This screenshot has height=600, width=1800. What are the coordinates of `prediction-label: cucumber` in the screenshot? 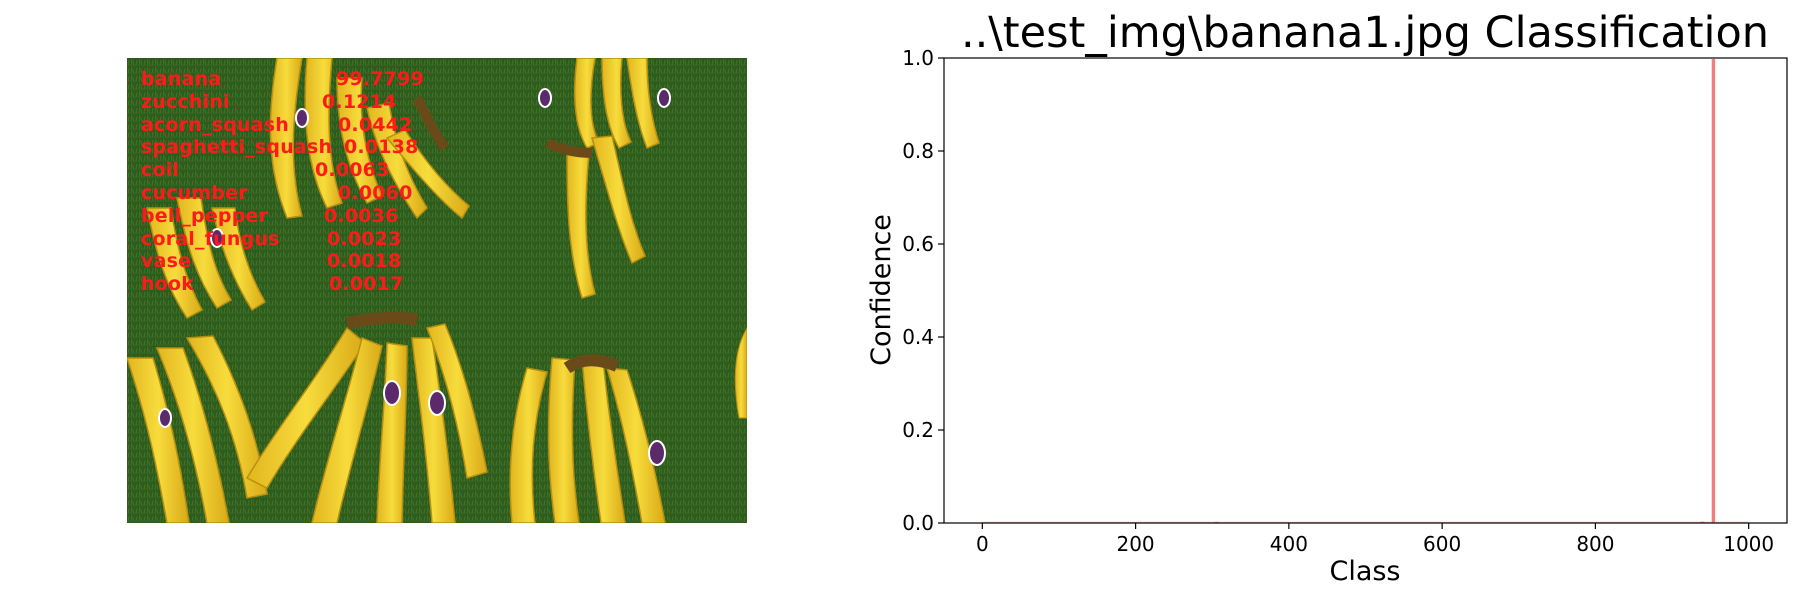 It's located at (194, 193).